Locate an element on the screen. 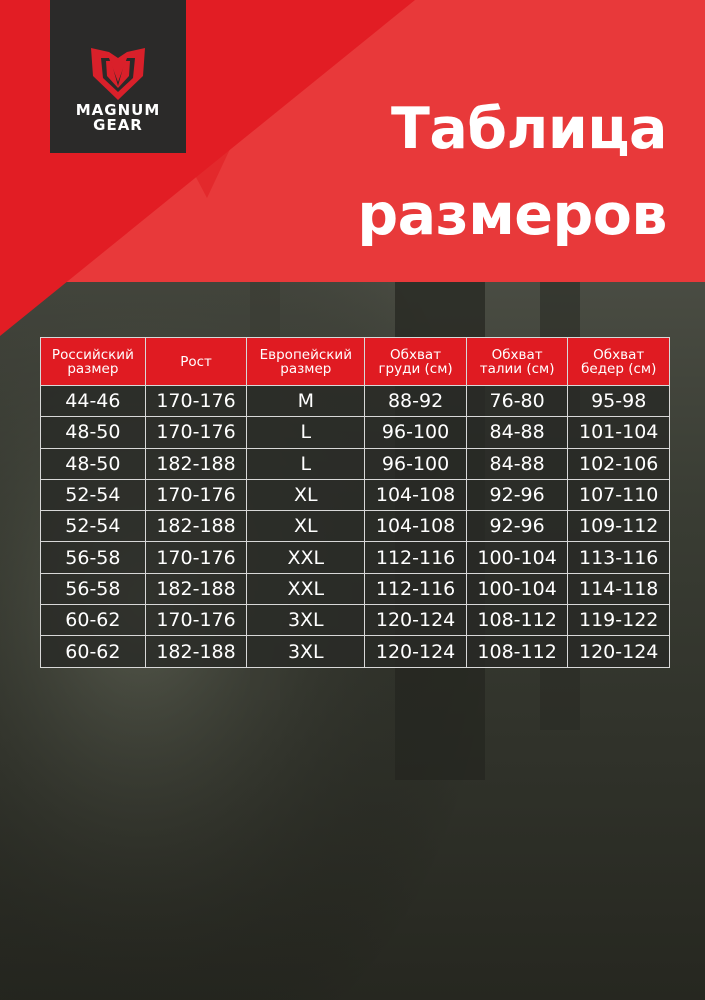  table-cell: 102-106 is located at coordinates (618, 463).